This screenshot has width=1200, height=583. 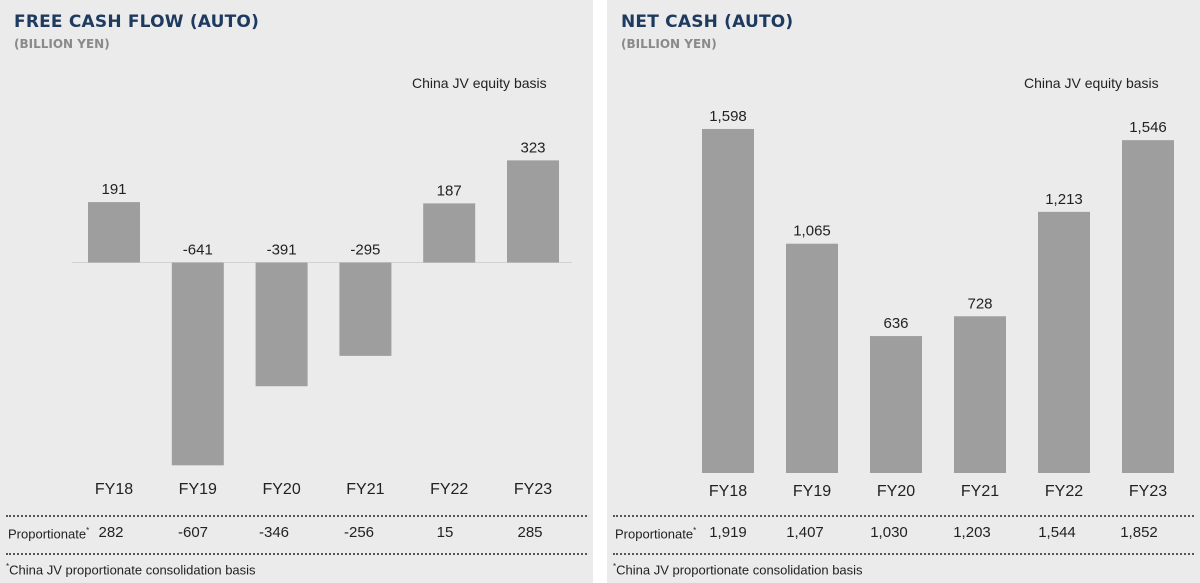 I want to click on proportionate-value: 1,407, so click(x=805, y=532).